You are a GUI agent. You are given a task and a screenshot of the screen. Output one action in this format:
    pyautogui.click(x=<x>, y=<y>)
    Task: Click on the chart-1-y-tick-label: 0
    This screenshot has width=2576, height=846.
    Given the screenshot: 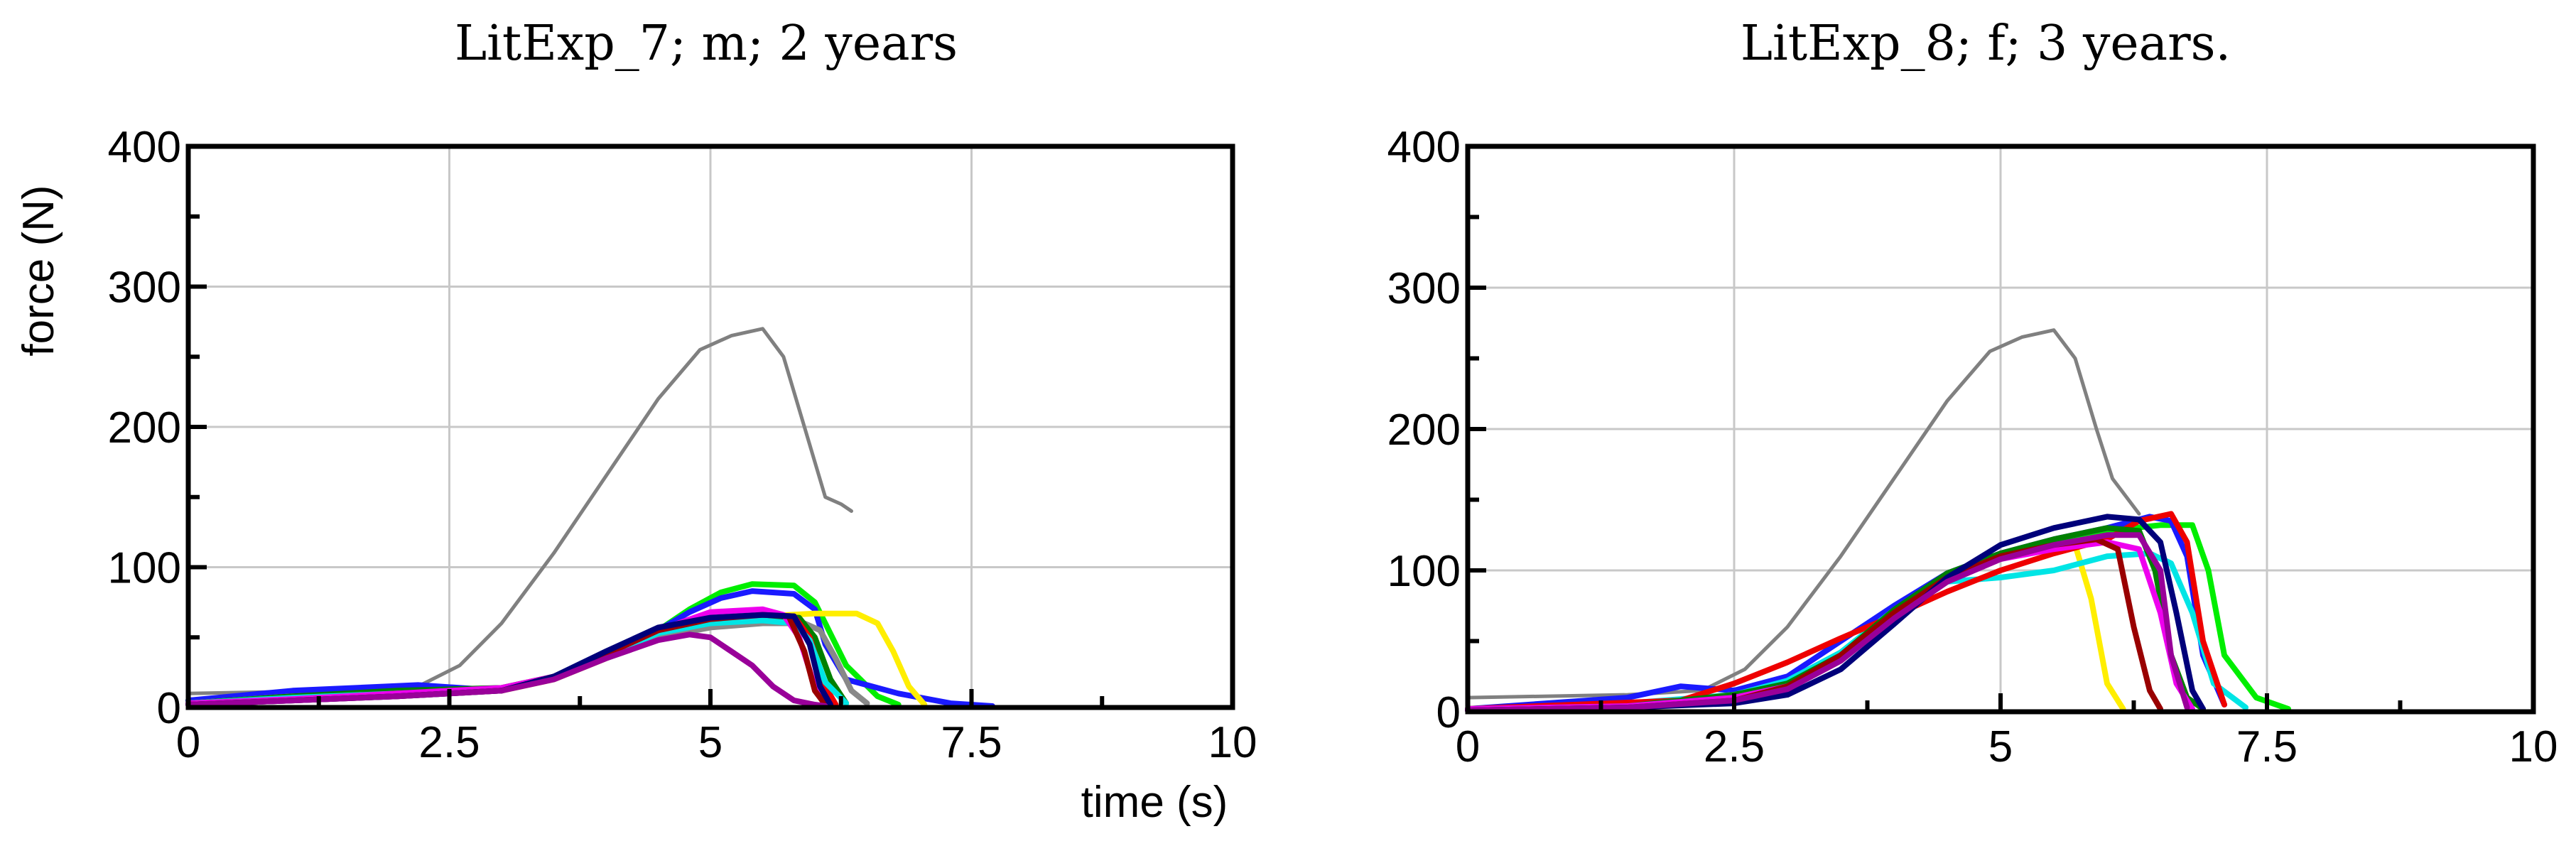 What is the action you would take?
    pyautogui.click(x=169, y=708)
    